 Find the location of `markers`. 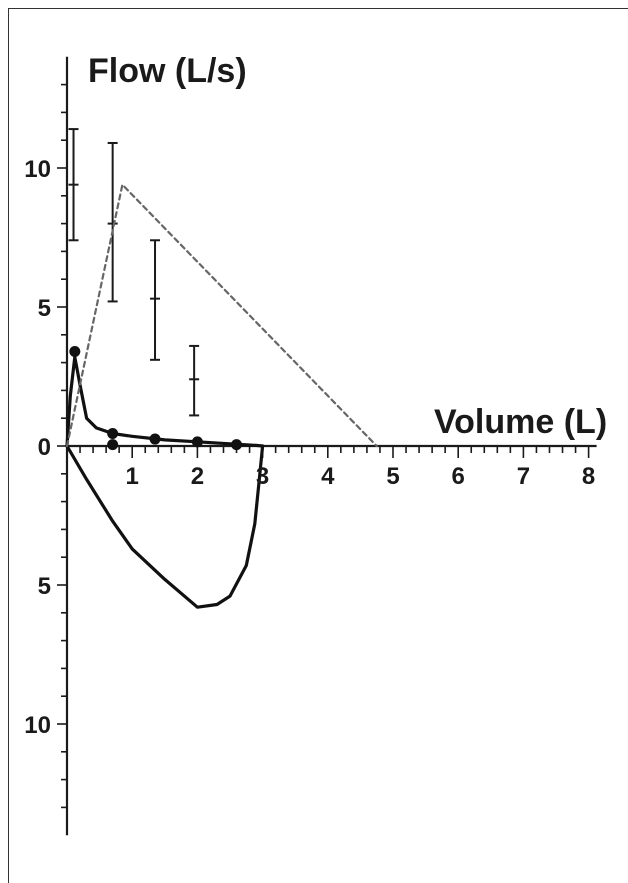

markers is located at coordinates (156, 398).